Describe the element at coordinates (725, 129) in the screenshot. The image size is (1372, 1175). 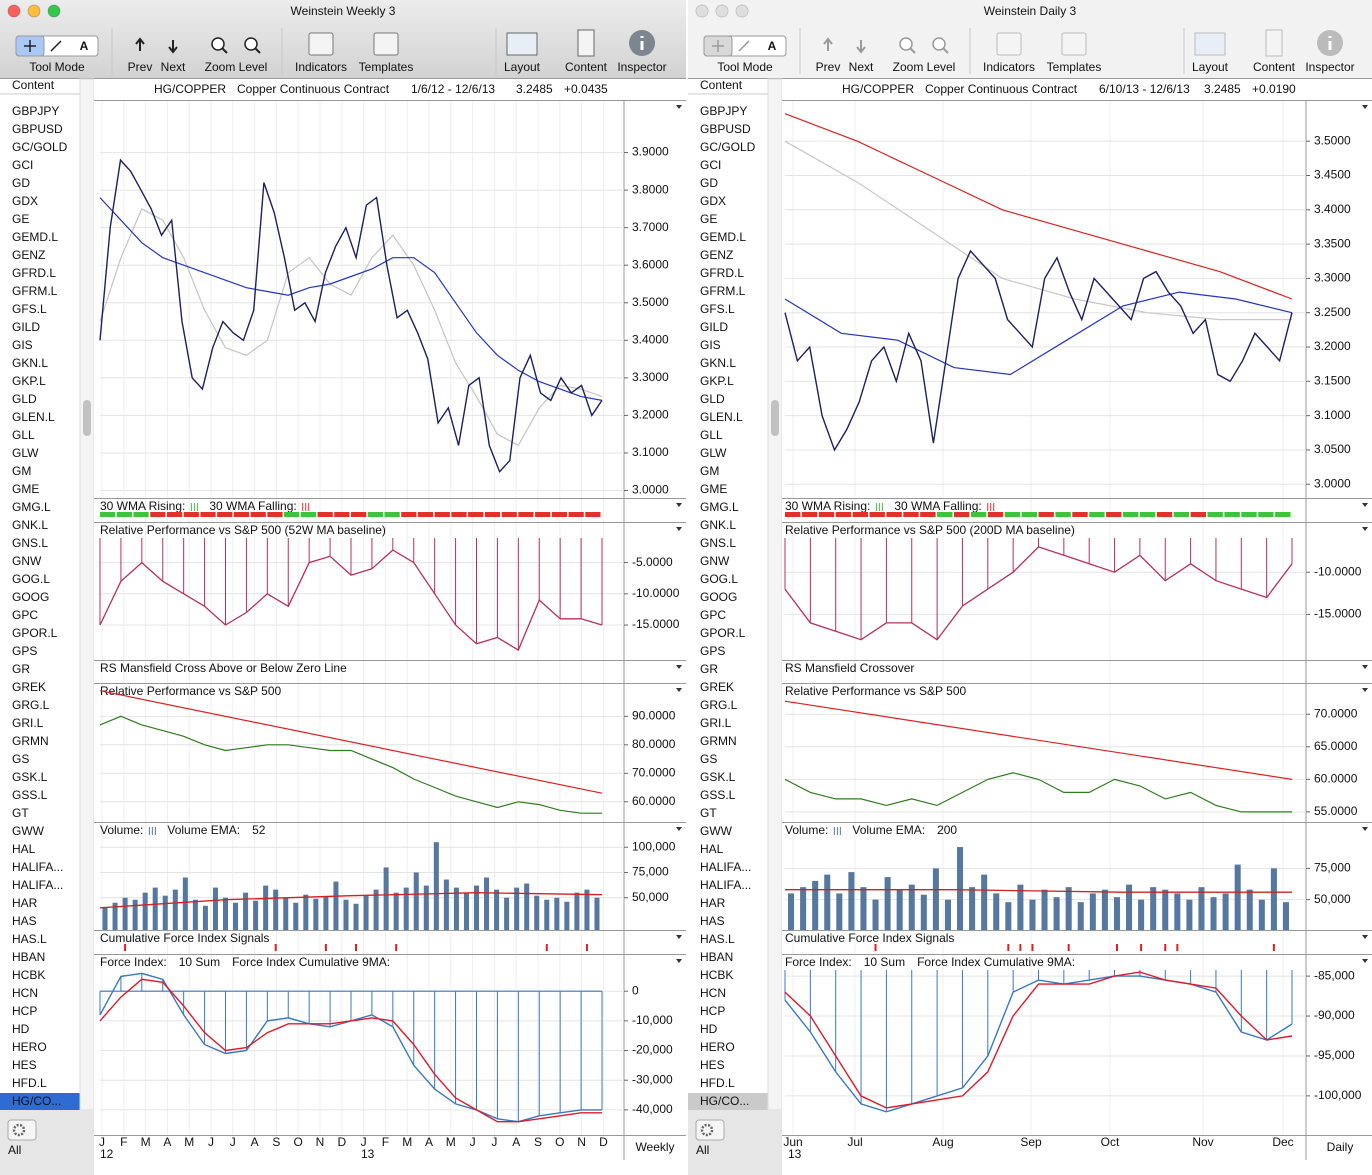
I see `symbol-item: GBPUSD` at that location.